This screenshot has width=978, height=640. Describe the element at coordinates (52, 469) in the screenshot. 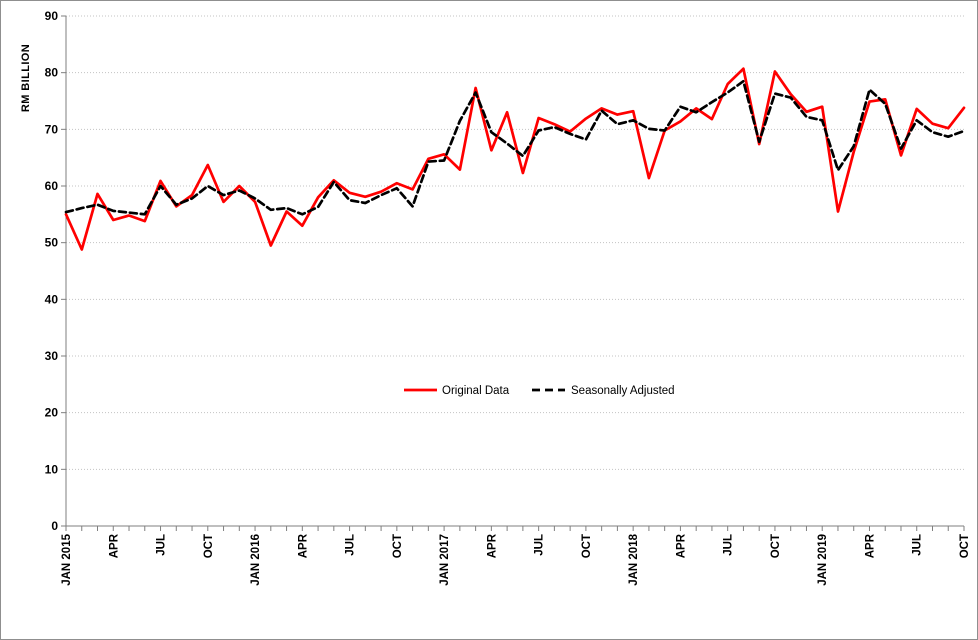

I see `y-tick-label: 10` at that location.